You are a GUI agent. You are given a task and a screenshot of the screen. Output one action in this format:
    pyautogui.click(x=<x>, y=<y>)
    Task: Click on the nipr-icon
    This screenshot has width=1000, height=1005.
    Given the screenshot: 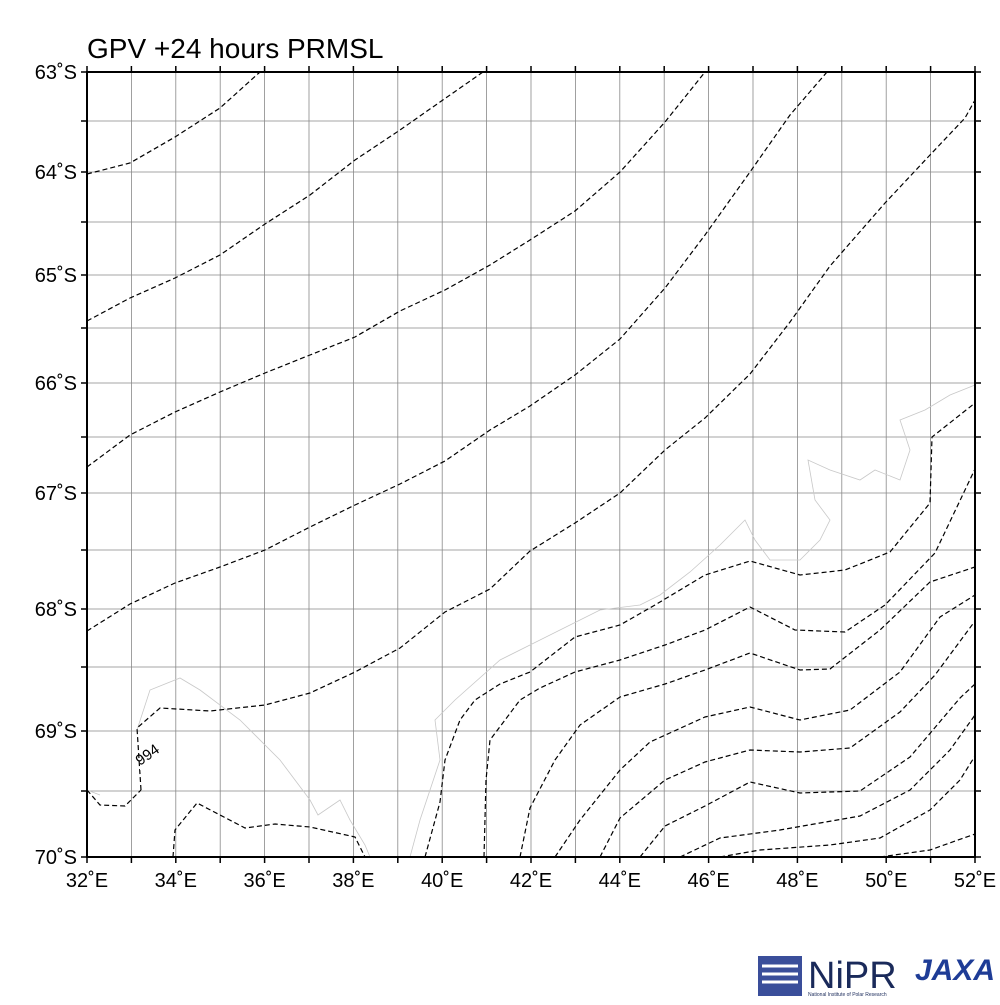 What is the action you would take?
    pyautogui.click(x=780, y=976)
    